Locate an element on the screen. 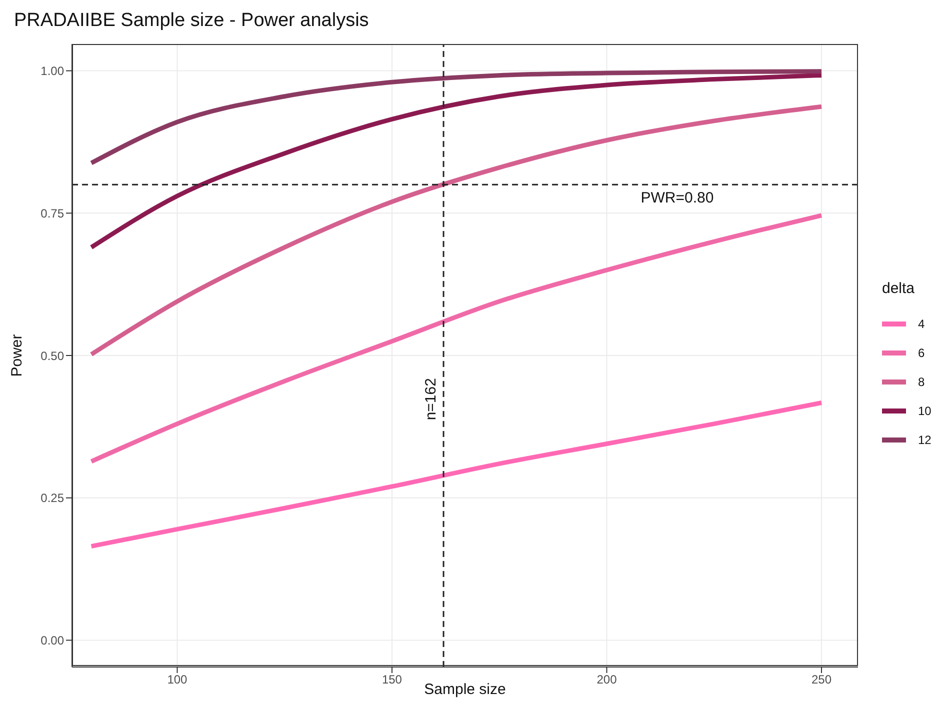 The image size is (945, 711). y-tick-label: 0.25 is located at coordinates (52, 498).